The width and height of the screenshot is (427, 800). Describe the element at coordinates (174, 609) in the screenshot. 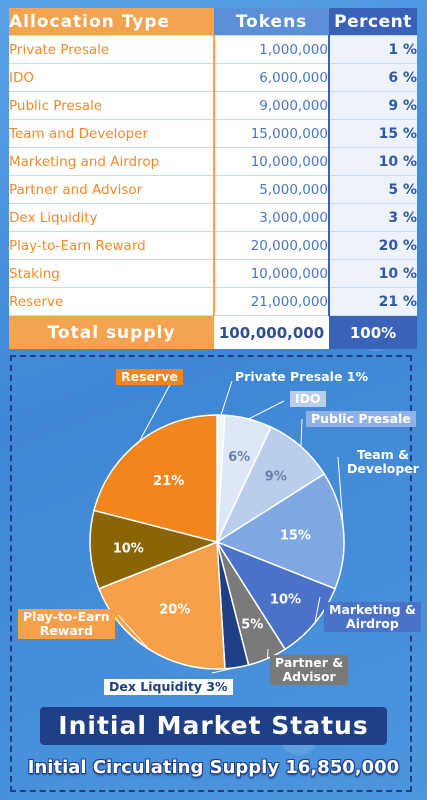

I see `pie-value-label: 20%` at that location.